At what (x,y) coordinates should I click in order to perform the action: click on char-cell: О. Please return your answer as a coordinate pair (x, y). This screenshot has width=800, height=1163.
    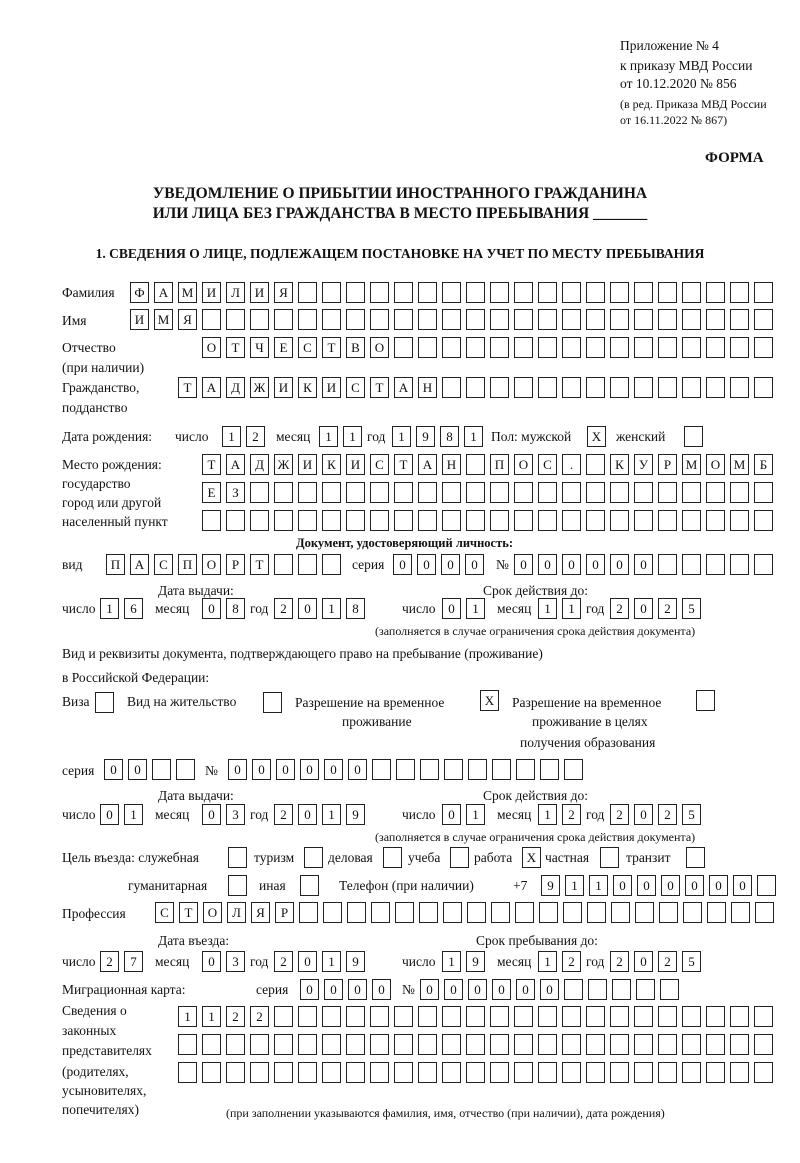
    Looking at the image, I should click on (379, 347).